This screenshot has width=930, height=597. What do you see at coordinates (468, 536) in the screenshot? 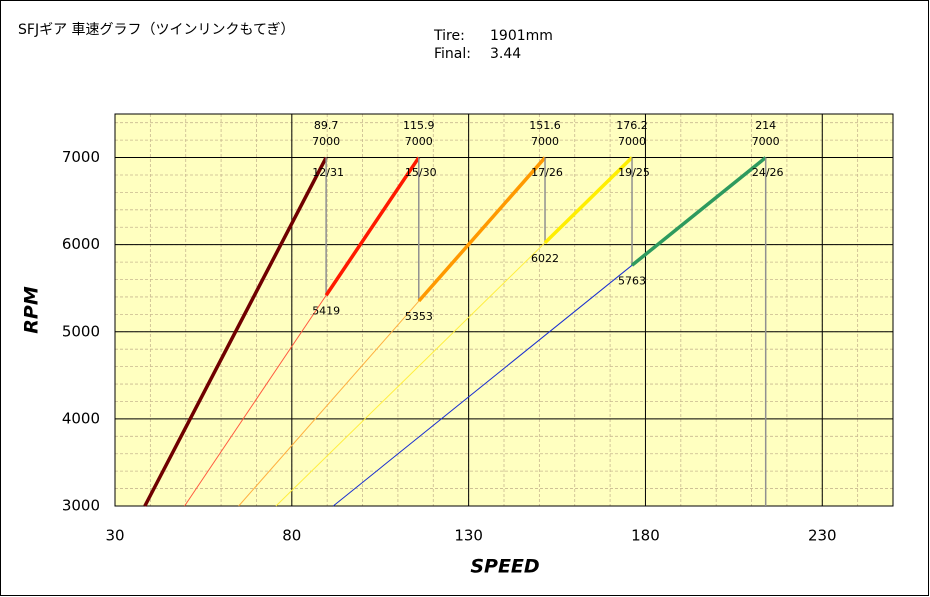
I see `x-tick-label: 130` at bounding box center [468, 536].